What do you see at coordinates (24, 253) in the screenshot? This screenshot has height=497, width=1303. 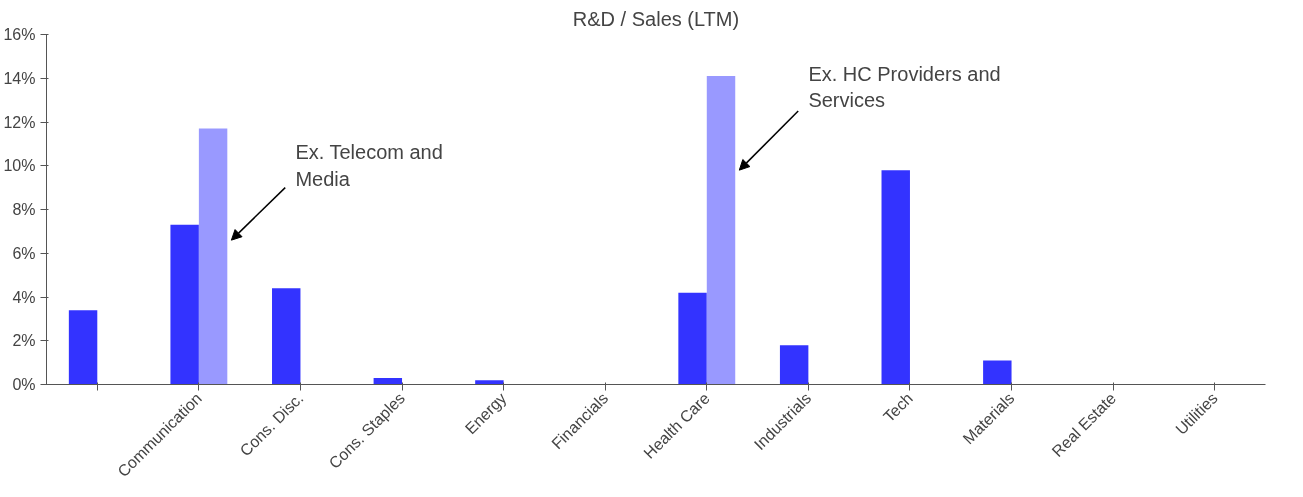 I see `y-tick-label: 6%` at bounding box center [24, 253].